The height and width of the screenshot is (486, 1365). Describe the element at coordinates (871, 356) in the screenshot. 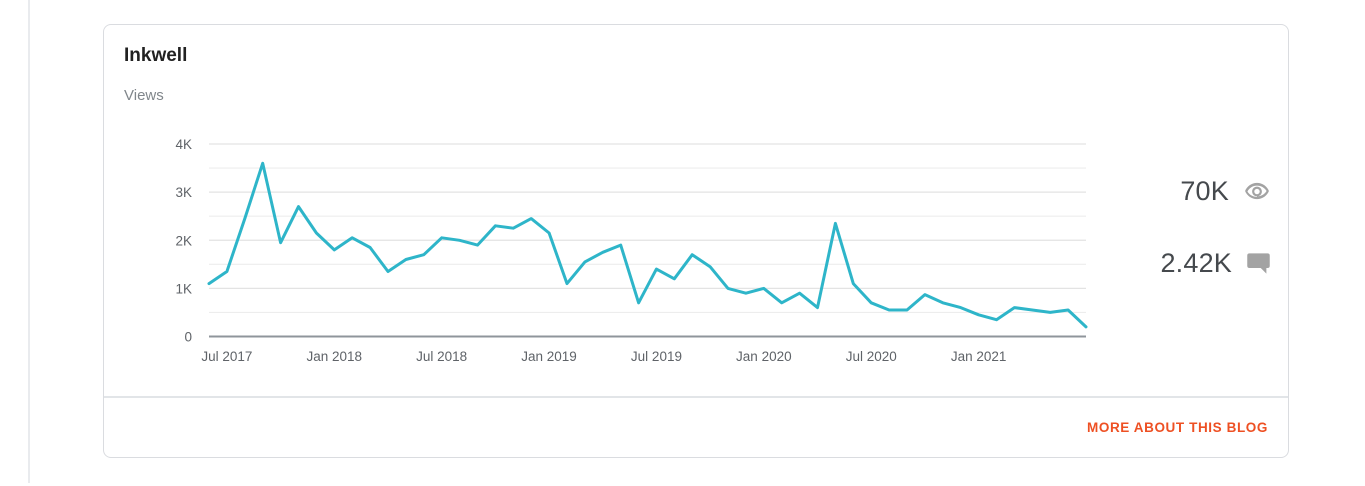

I see `svg-text: Jul 2020` at that location.